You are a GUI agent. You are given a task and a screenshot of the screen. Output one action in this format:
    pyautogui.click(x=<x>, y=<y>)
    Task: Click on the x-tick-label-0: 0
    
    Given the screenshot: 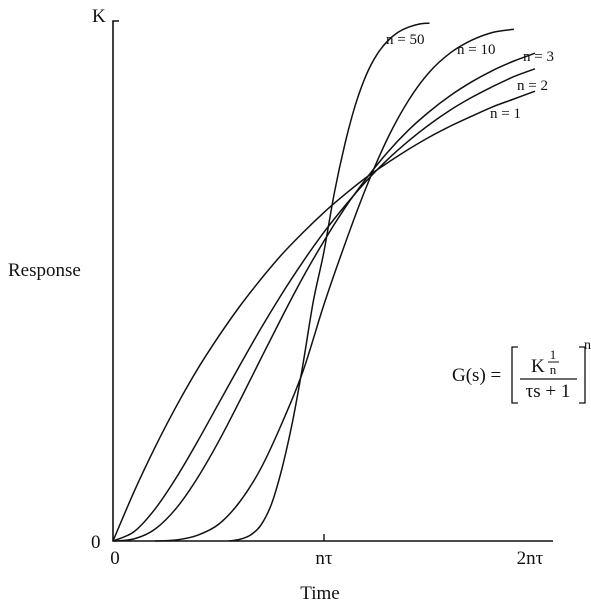 What is the action you would take?
    pyautogui.click(x=115, y=558)
    